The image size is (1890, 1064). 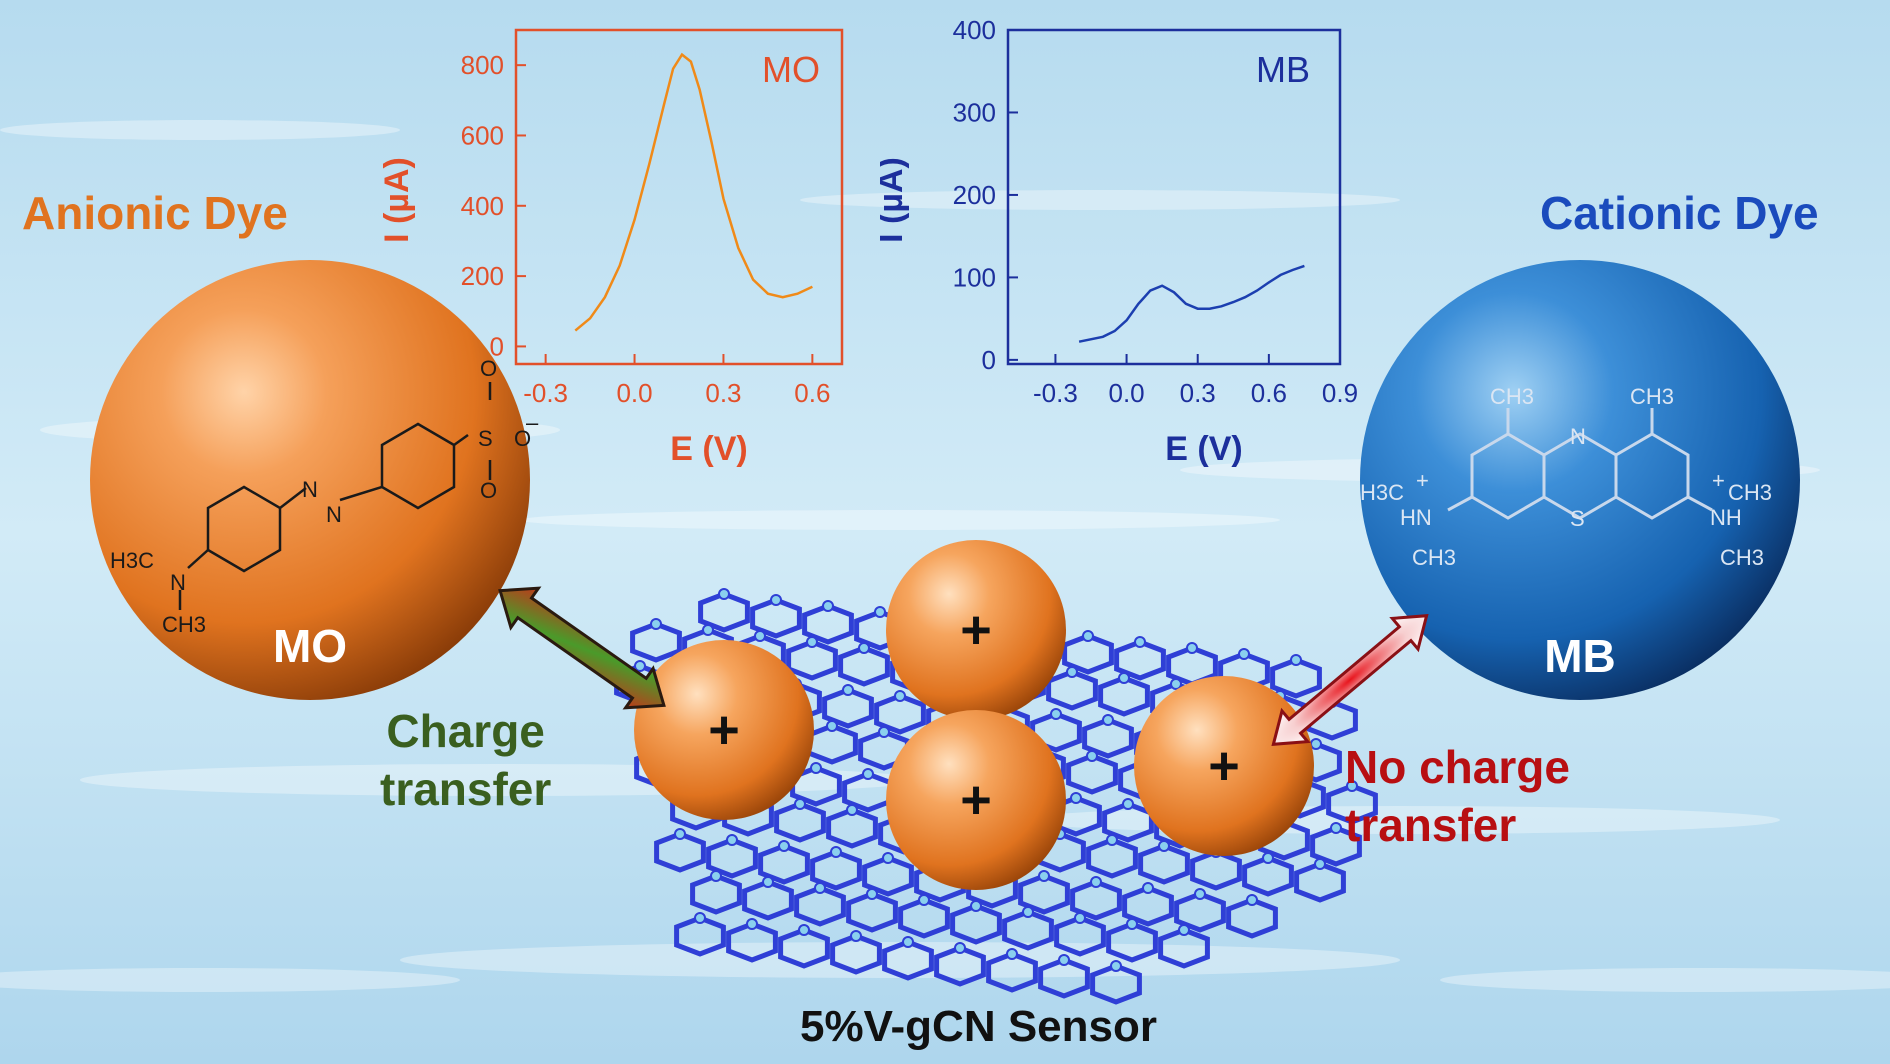 I want to click on mo-atom-n-azo-1: N, so click(x=310, y=489).